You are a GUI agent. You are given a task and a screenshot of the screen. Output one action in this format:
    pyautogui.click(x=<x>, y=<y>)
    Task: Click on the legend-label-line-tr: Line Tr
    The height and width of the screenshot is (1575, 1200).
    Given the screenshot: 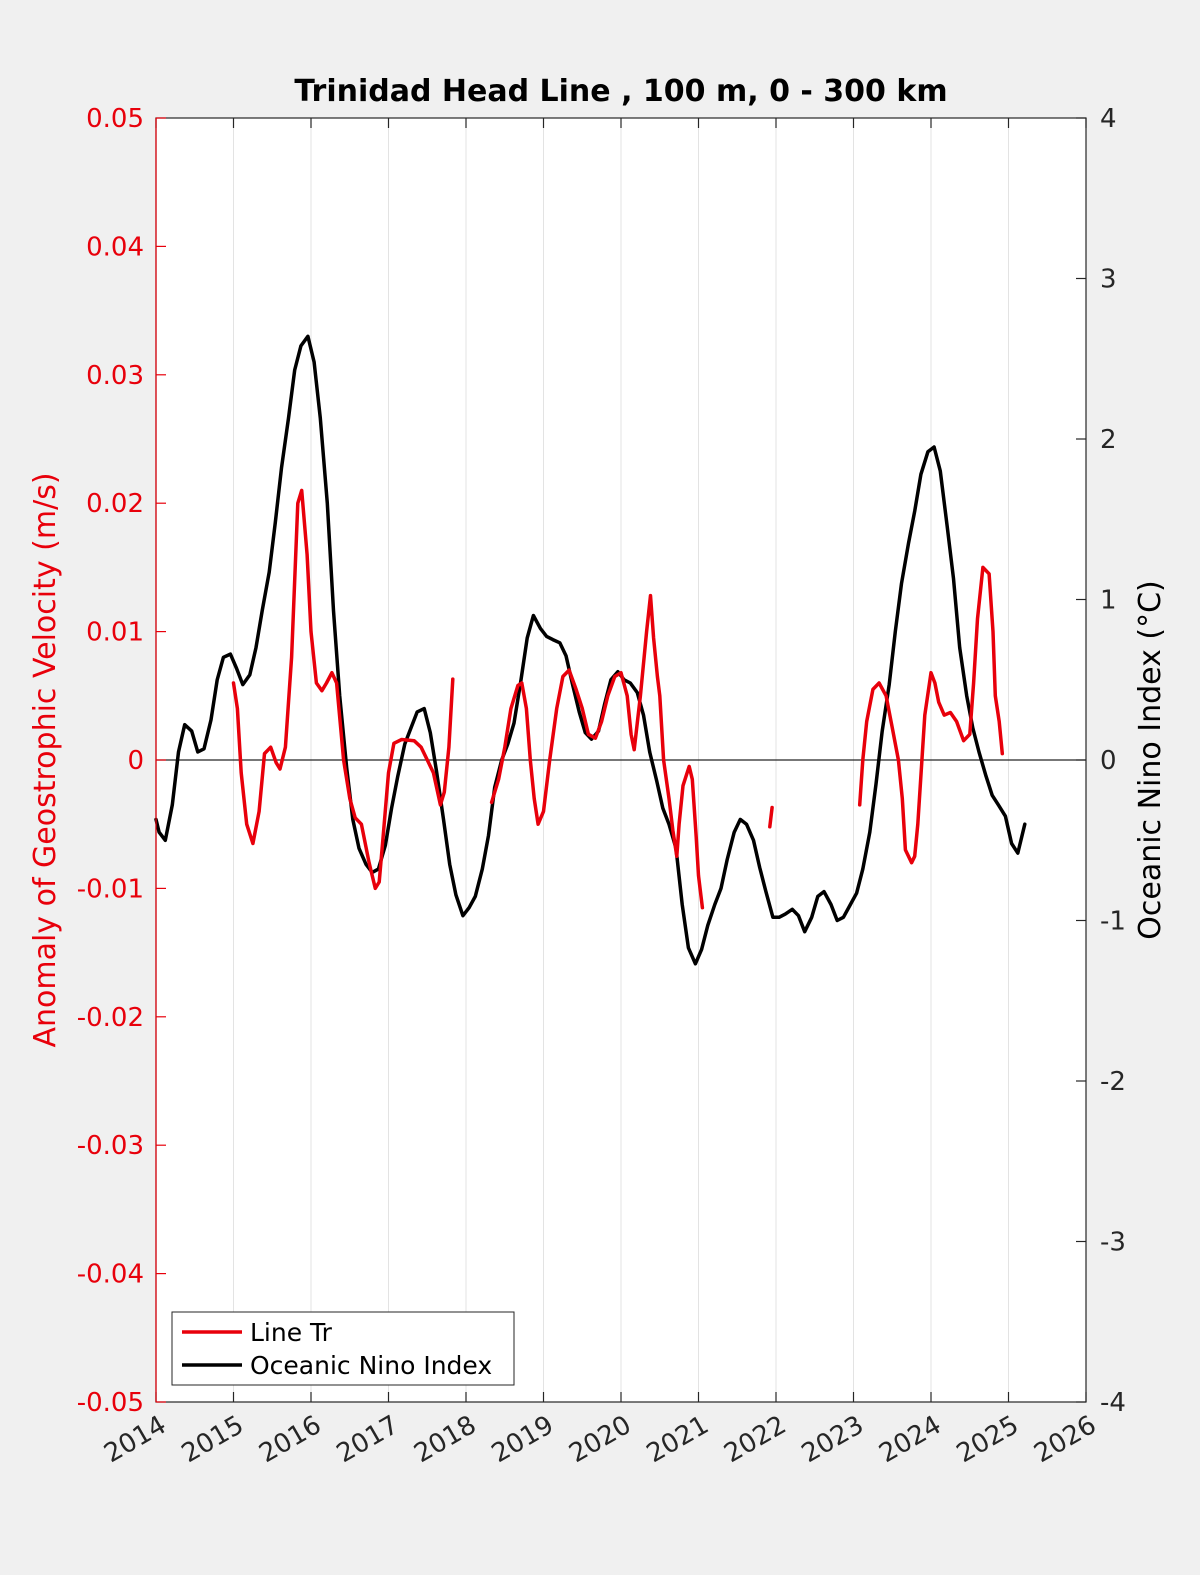 What is the action you would take?
    pyautogui.click(x=291, y=1332)
    